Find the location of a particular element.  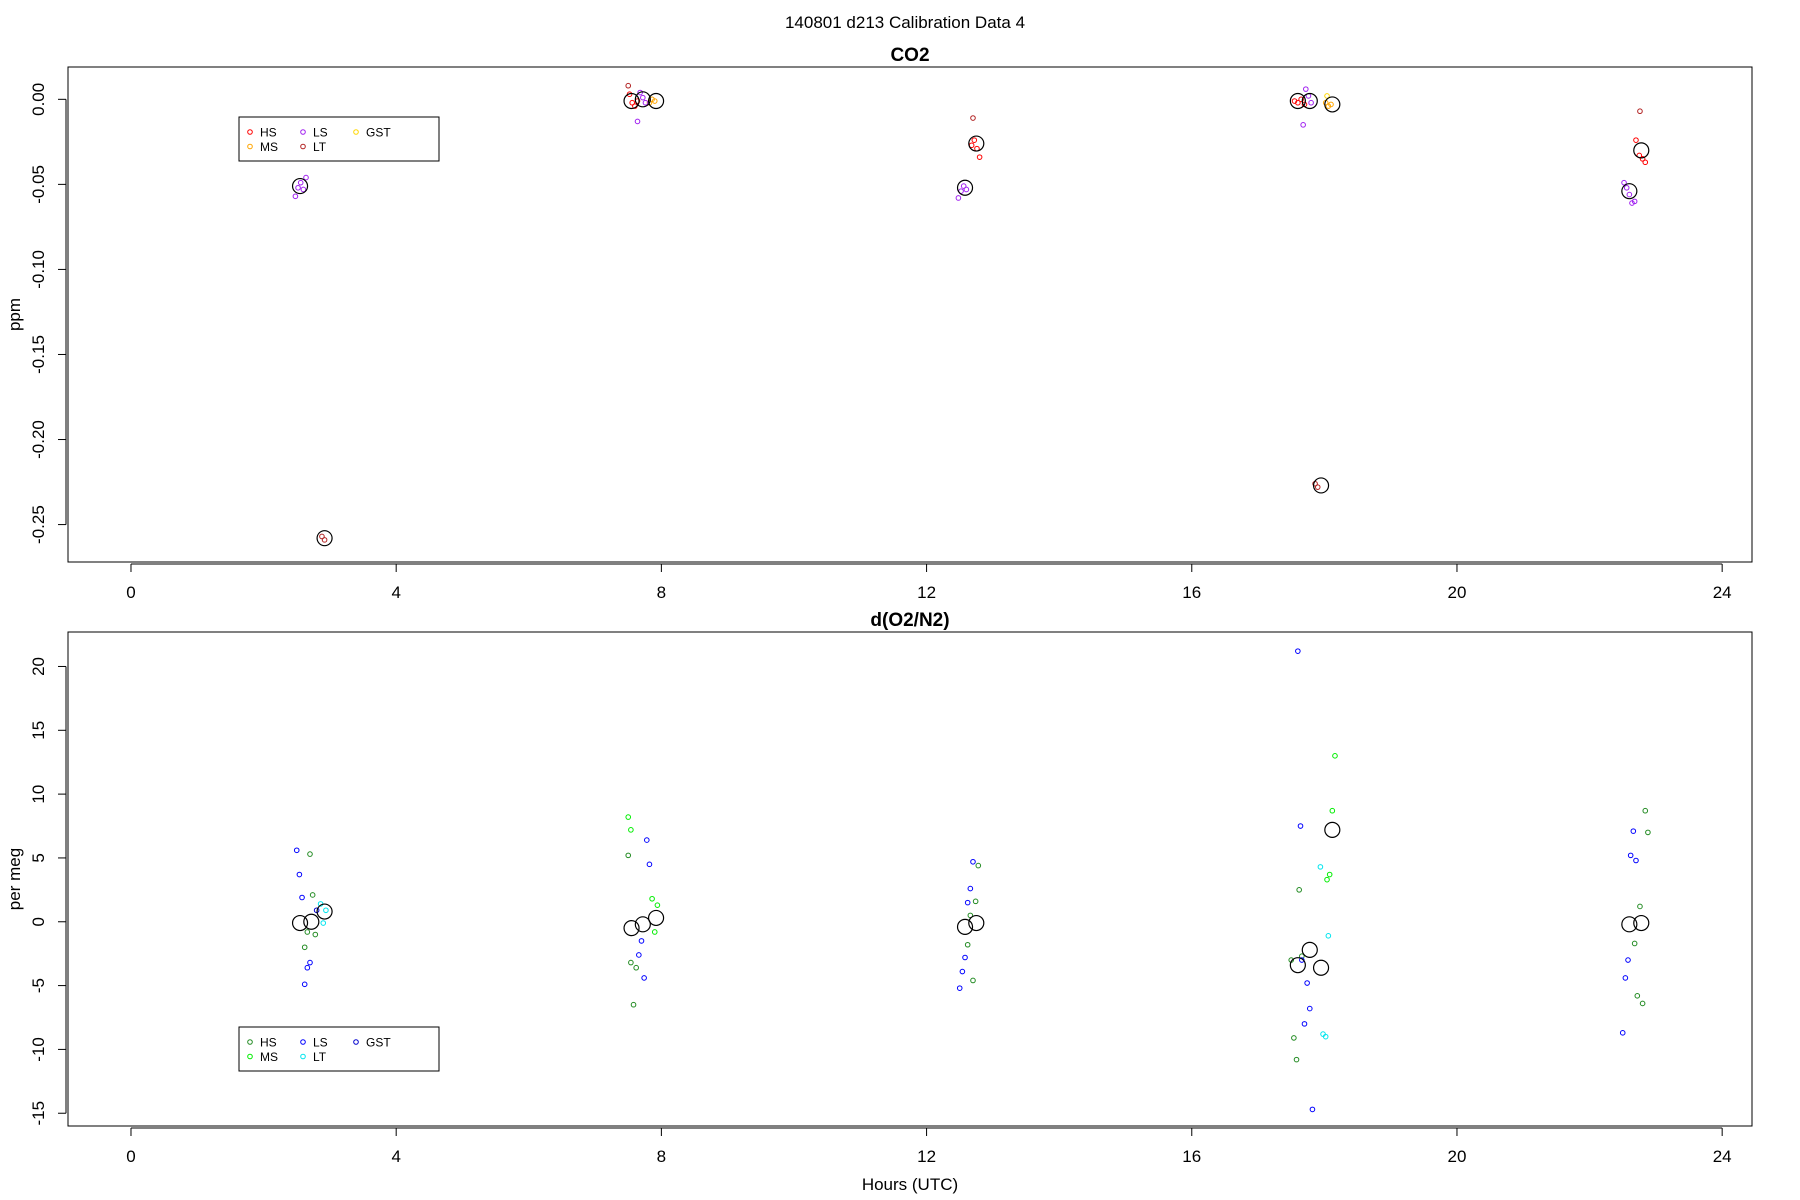

x-axis: 0 4 8 12 16 20 24 is located at coordinates (929, 582).